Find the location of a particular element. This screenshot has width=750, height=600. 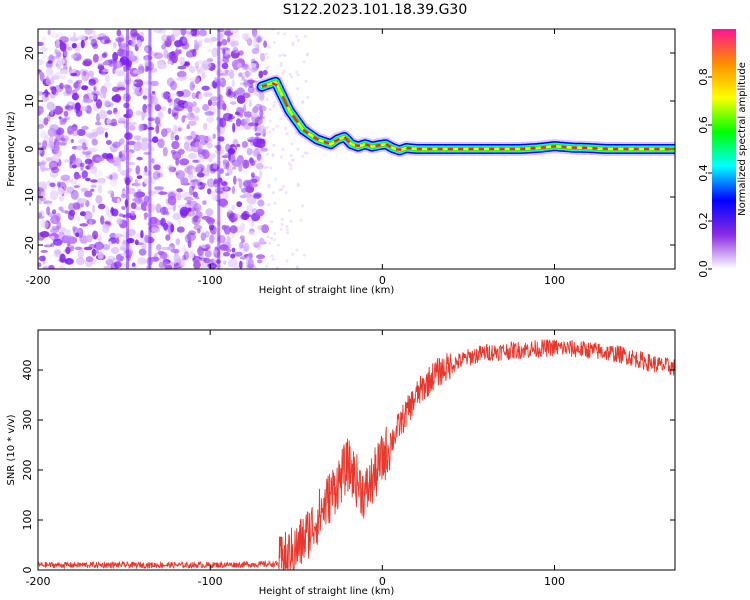

x-tick-label: -200 is located at coordinates (38, 280).